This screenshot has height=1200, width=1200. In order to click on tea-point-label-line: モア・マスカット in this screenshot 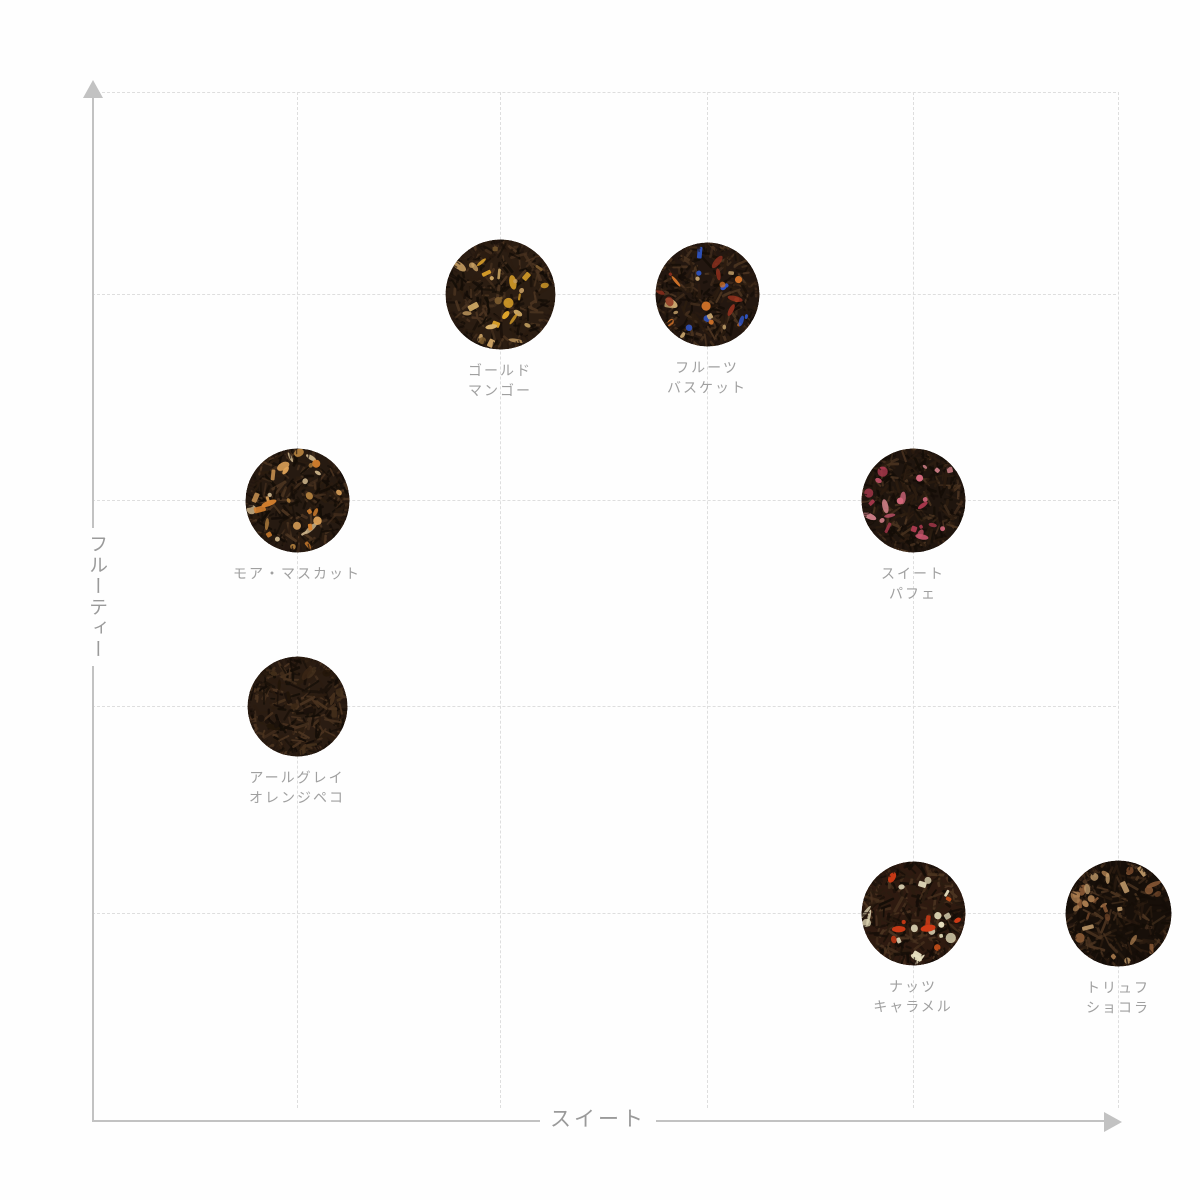, I will do `click(297, 573)`.